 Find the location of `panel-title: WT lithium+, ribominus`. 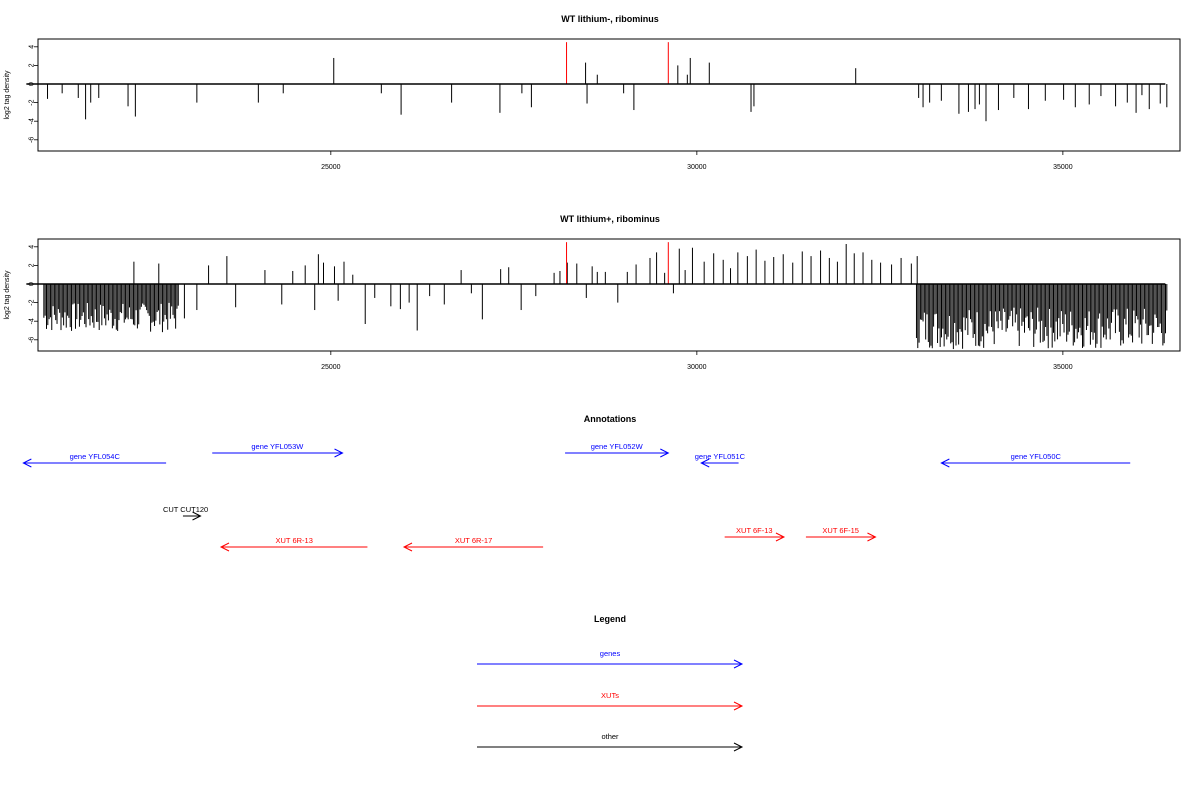

panel-title: WT lithium+, ribominus is located at coordinates (610, 219).